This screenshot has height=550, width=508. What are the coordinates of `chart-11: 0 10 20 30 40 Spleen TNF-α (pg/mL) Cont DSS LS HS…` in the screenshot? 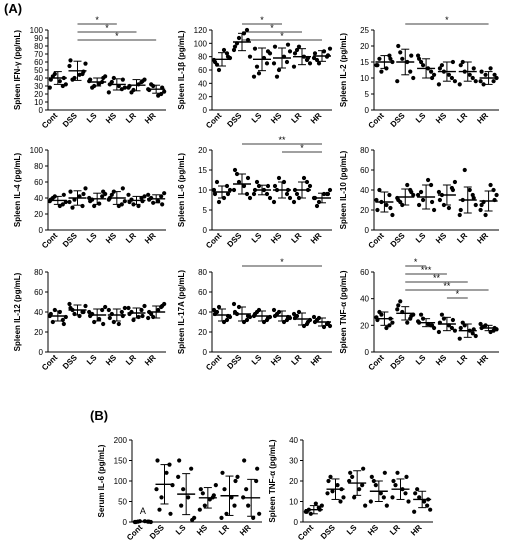 It's located at (350, 489).